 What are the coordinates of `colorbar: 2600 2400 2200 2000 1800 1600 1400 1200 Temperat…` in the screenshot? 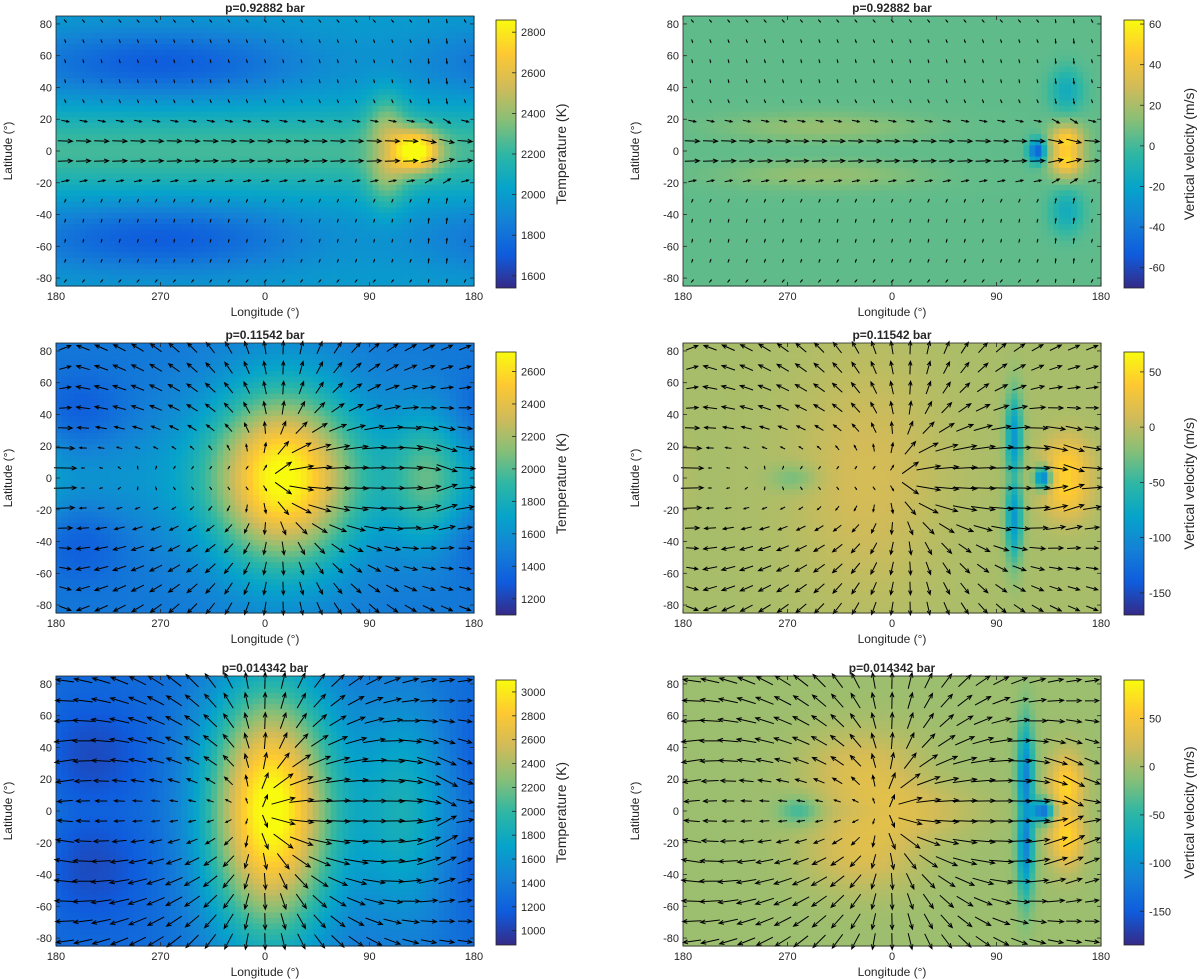 It's located at (532, 483).